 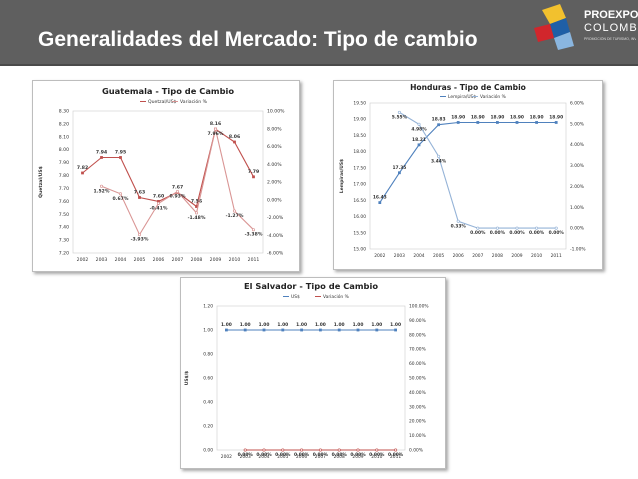 What do you see at coordinates (577, 187) in the screenshot?
I see `y2-tick-label: 2.00%` at bounding box center [577, 187].